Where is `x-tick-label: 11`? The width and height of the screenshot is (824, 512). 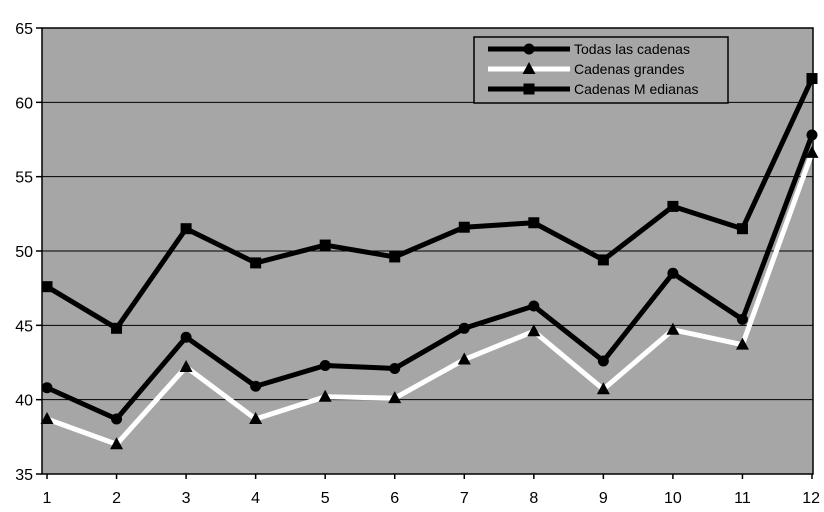 x-tick-label: 11 is located at coordinates (742, 498).